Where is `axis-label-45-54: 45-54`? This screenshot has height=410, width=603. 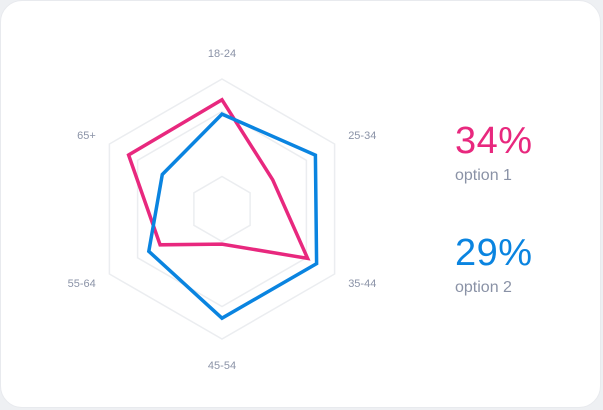 axis-label-45-54: 45-54 is located at coordinates (222, 366).